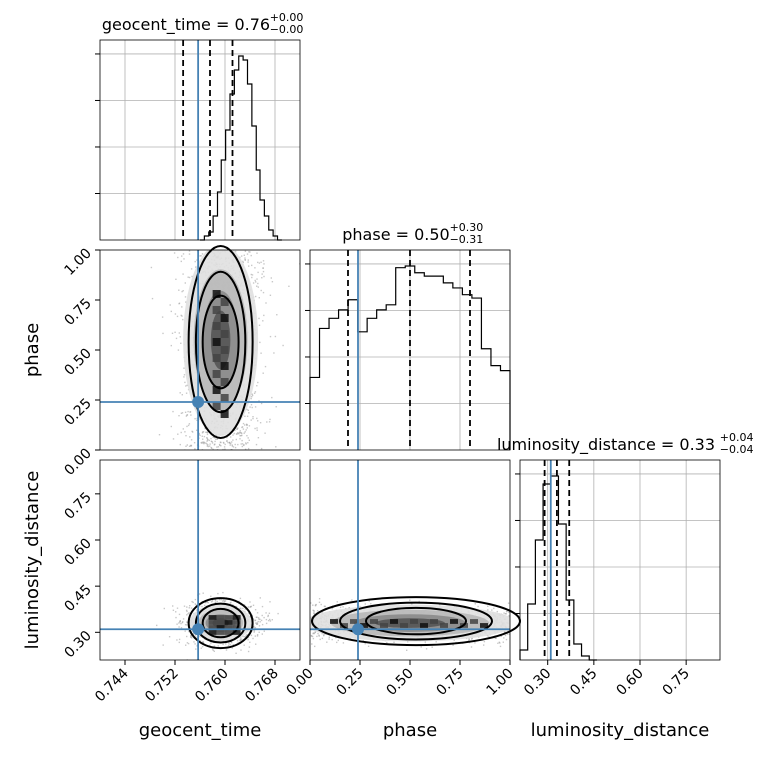  What do you see at coordinates (77, 412) in the screenshot?
I see `y-tick-label: 0.25` at bounding box center [77, 412].